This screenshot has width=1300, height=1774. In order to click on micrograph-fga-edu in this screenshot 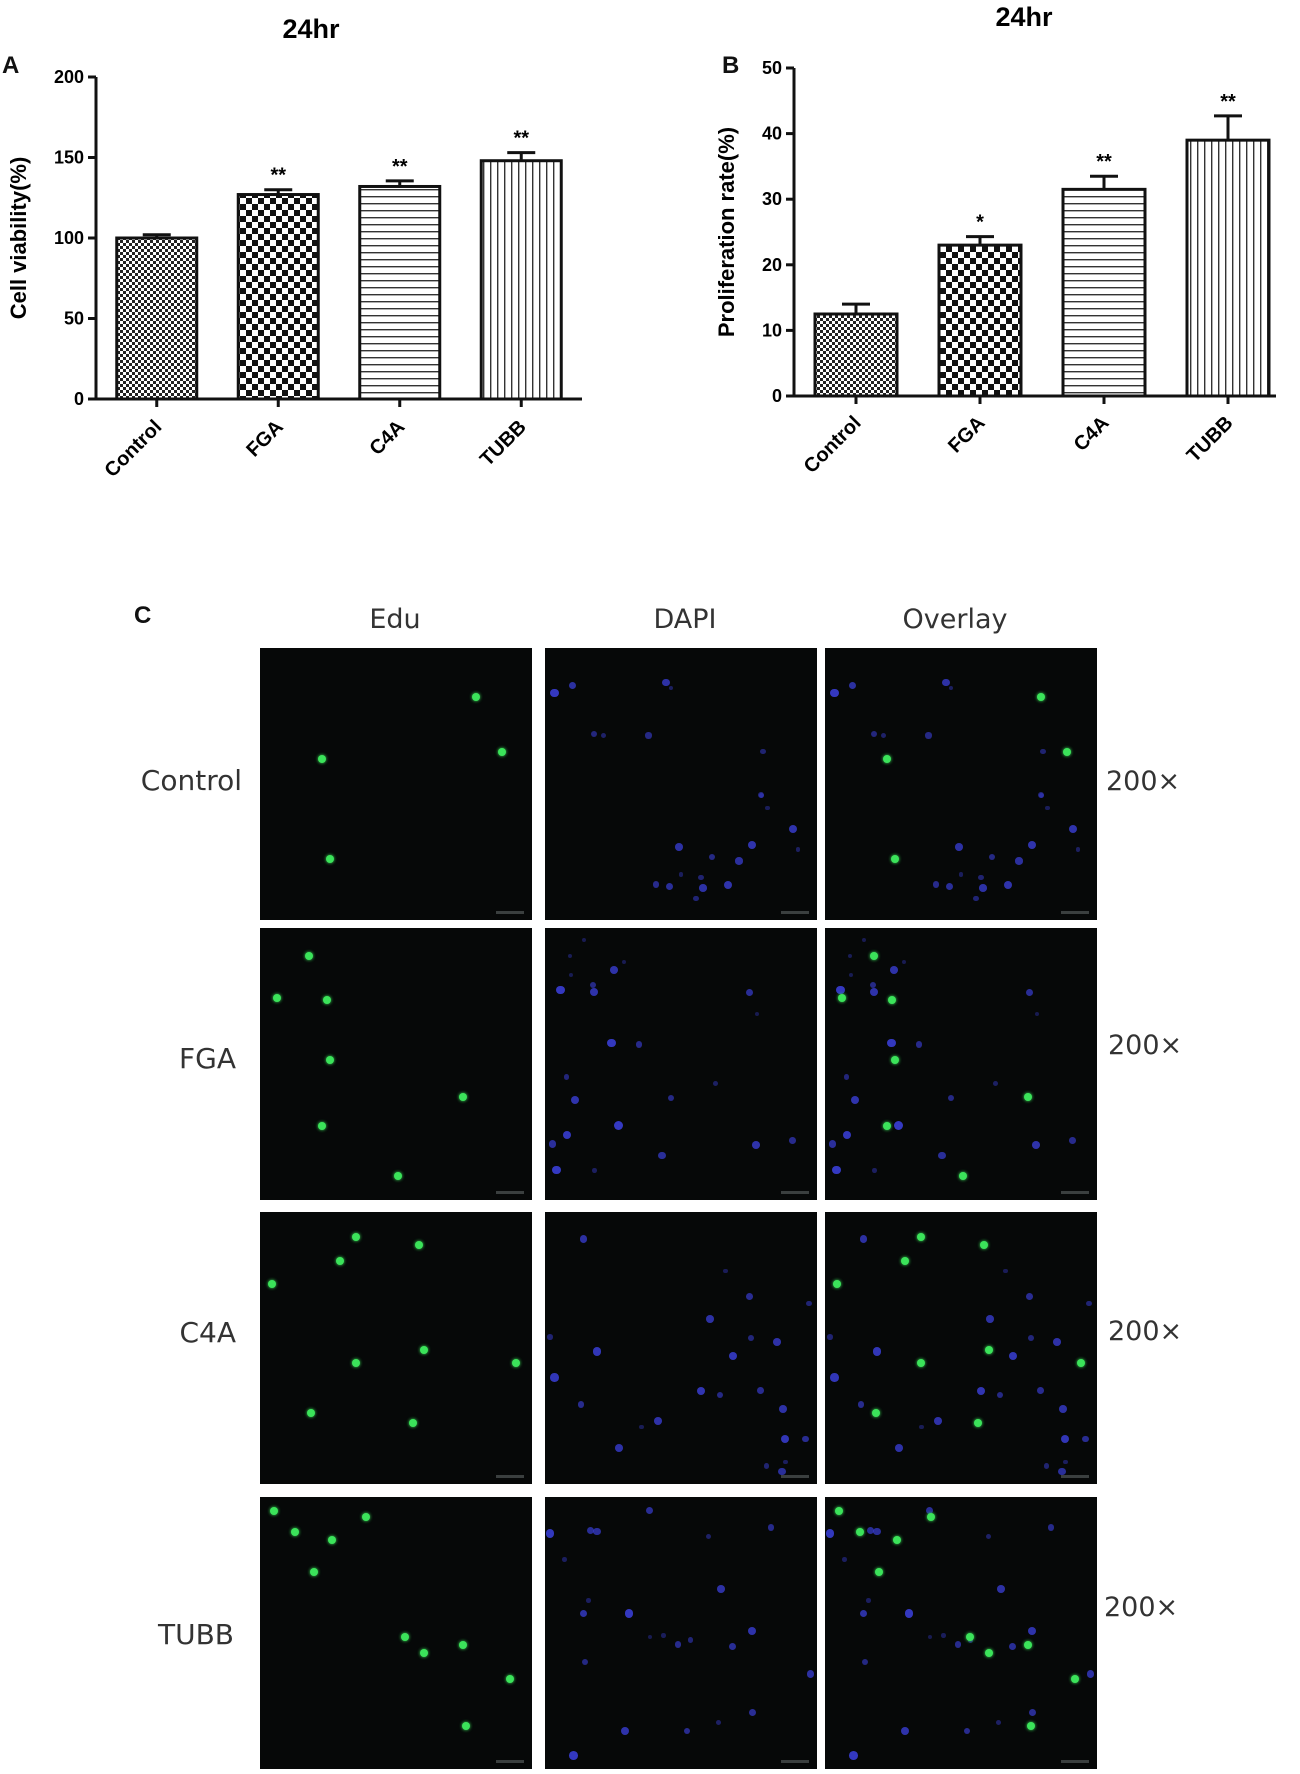, I will do `click(396, 1064)`.